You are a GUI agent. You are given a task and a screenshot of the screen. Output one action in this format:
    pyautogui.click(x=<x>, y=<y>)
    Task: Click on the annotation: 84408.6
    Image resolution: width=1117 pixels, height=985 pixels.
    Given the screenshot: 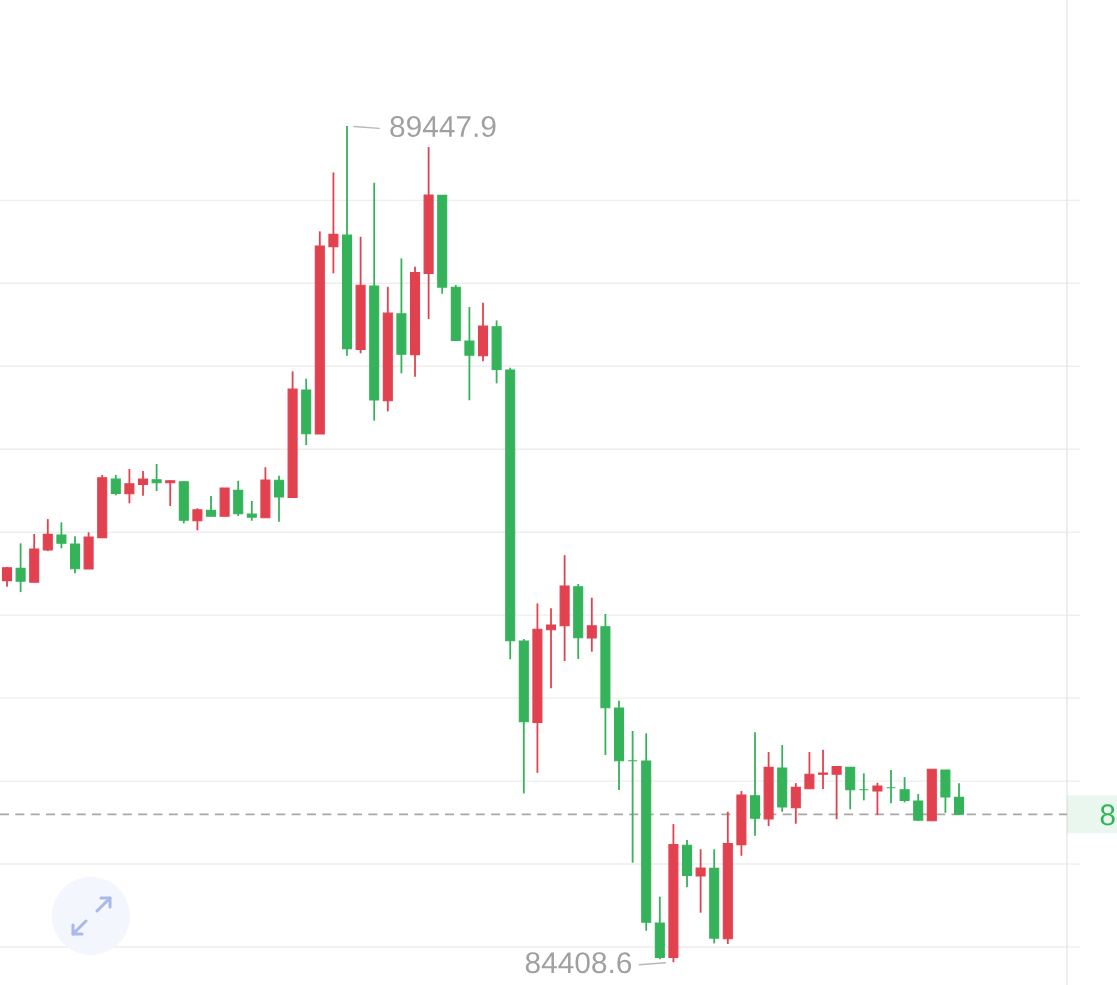 What is the action you would take?
    pyautogui.click(x=578, y=963)
    